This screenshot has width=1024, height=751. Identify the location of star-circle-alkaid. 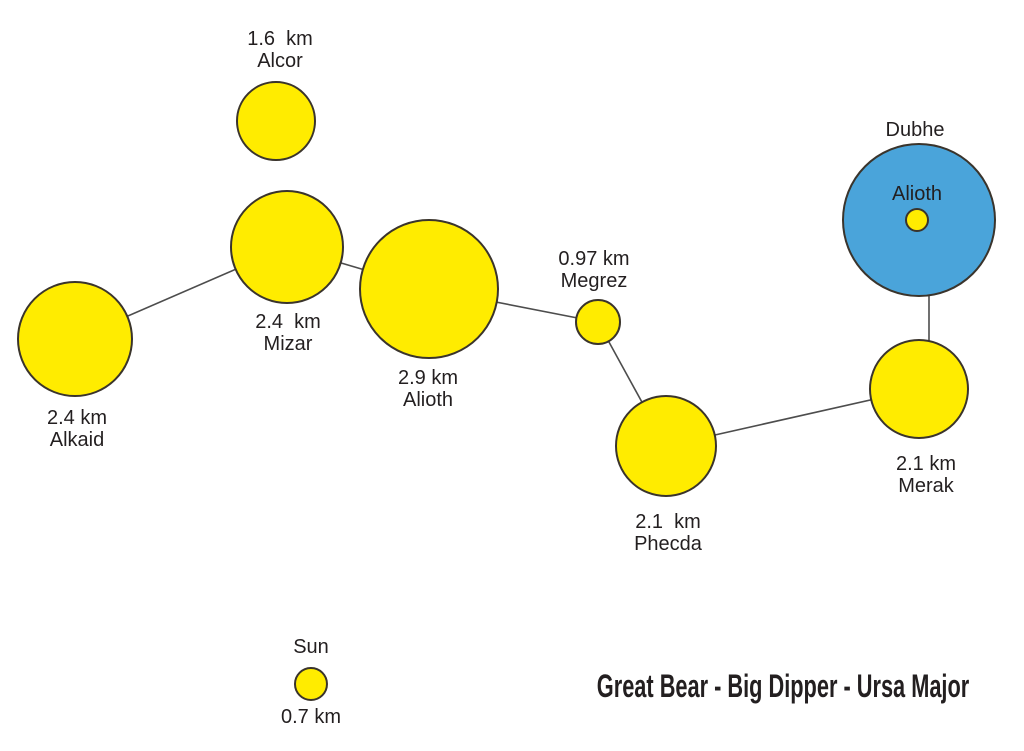
(75, 339).